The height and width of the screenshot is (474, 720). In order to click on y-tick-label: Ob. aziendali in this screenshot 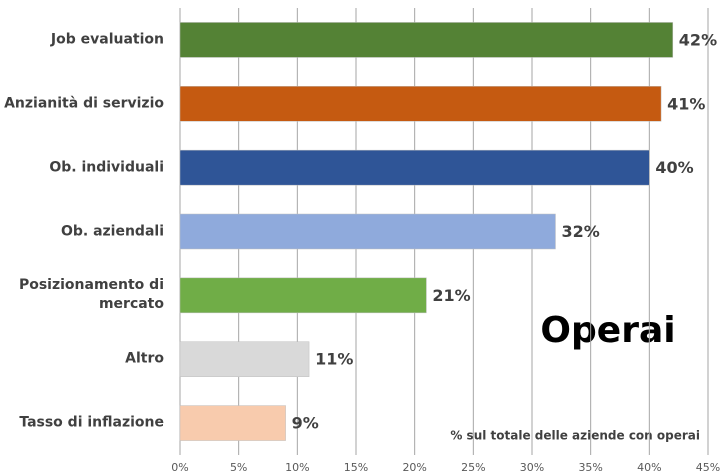, I will do `click(112, 231)`.